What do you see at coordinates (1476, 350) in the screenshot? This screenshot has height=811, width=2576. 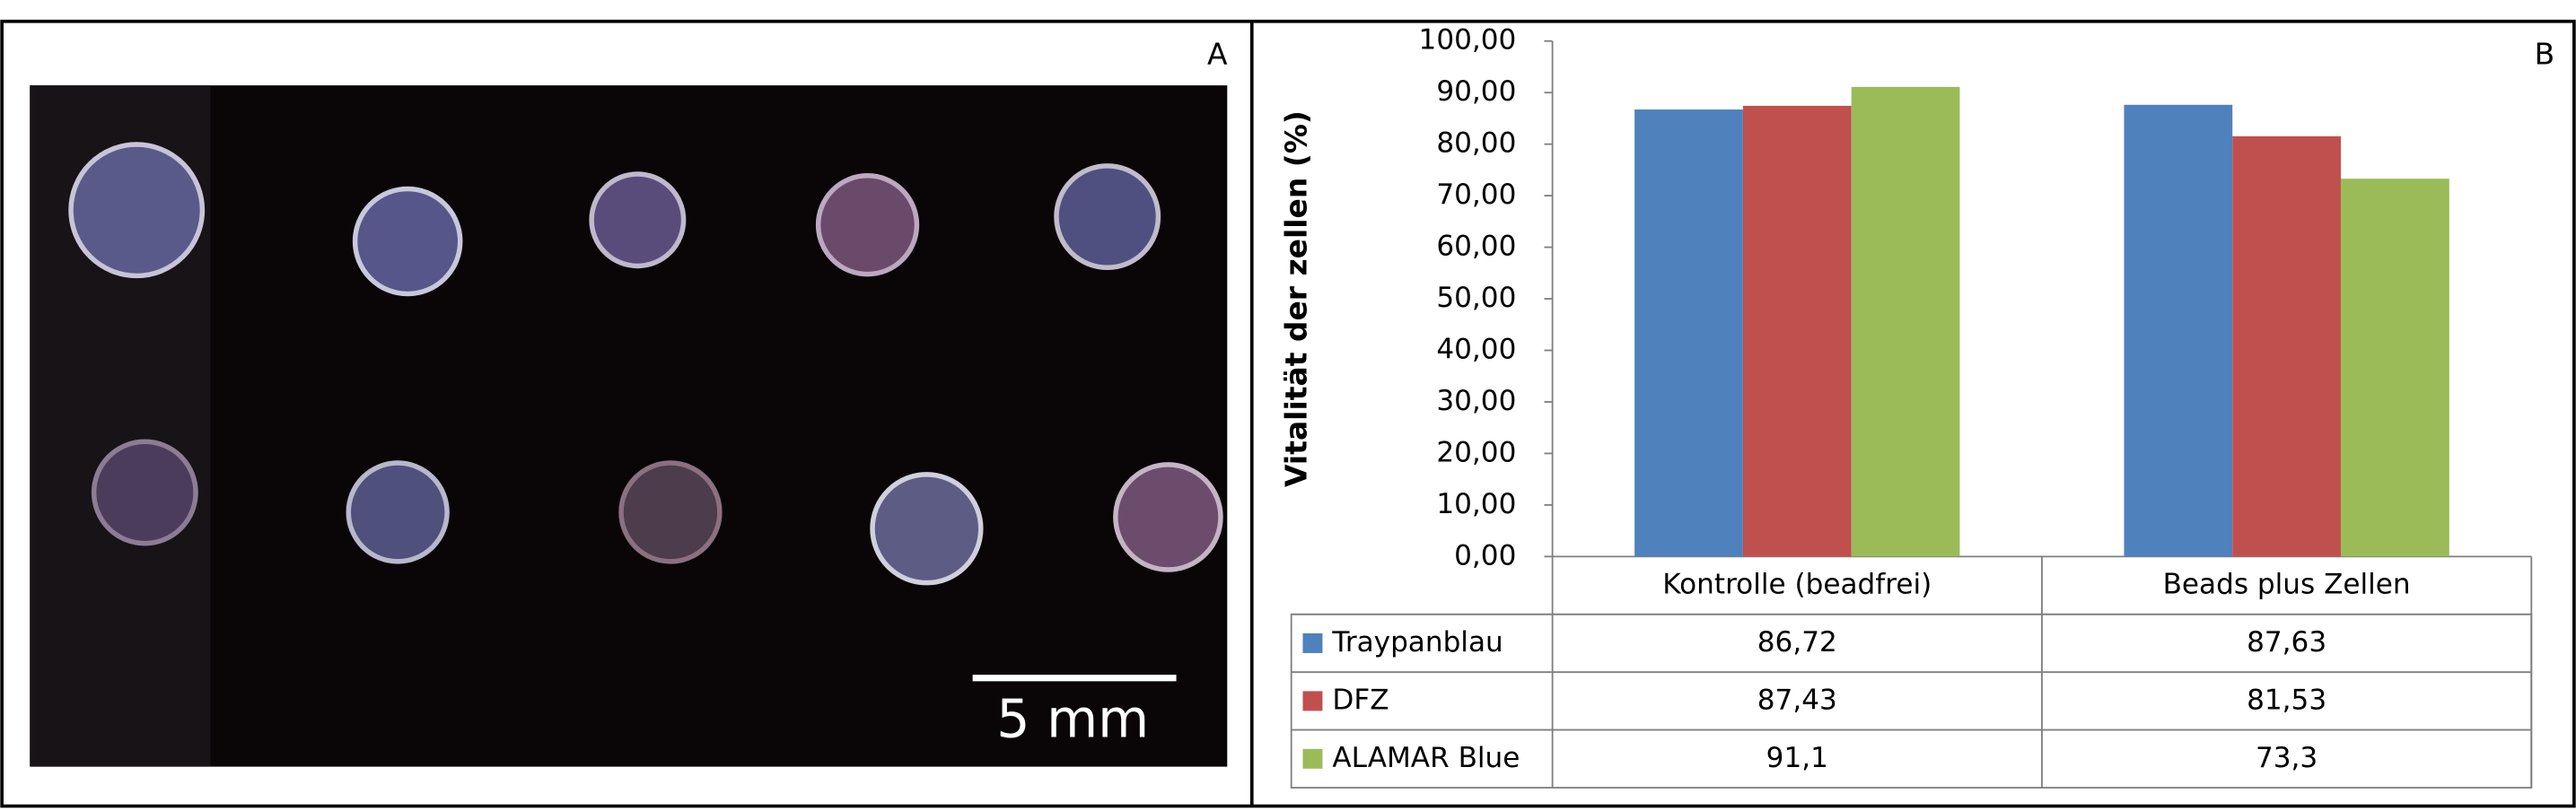 I see `y-tick-label: 40,00` at bounding box center [1476, 350].